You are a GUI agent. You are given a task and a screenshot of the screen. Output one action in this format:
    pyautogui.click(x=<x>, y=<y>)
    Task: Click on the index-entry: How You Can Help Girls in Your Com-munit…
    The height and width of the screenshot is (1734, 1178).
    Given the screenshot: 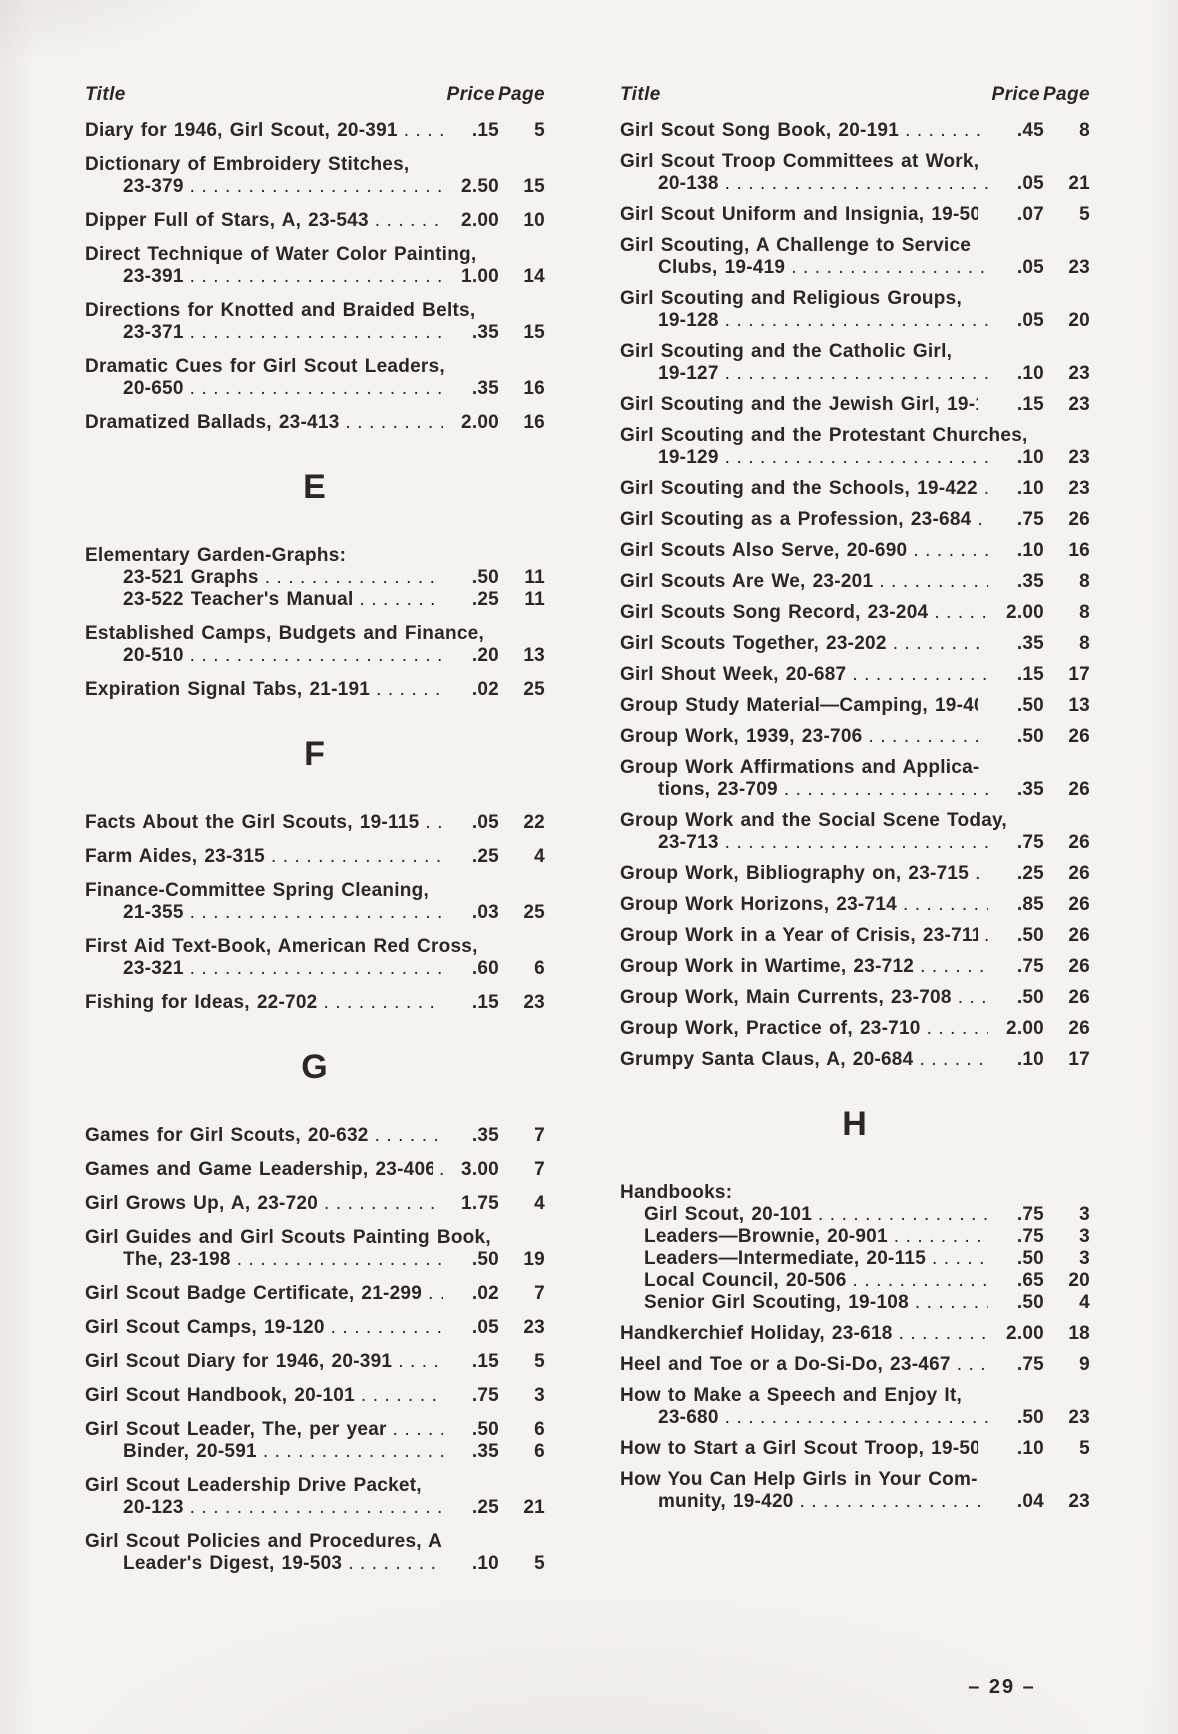 What is the action you would take?
    pyautogui.click(x=855, y=1491)
    